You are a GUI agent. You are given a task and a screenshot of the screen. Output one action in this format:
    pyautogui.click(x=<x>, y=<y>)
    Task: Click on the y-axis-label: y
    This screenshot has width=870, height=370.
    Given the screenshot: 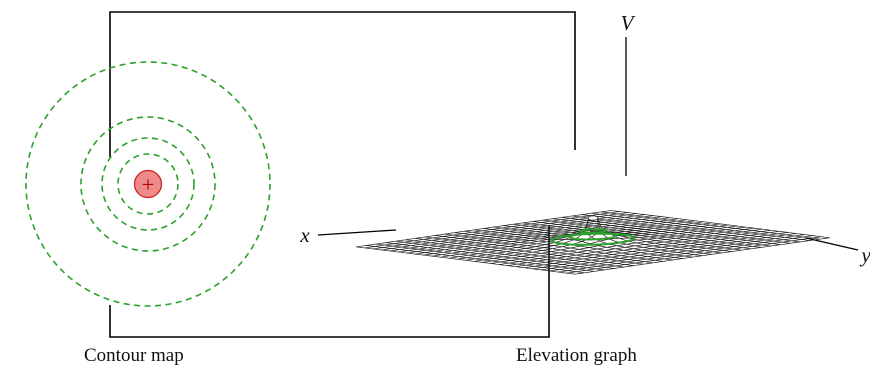 What is the action you would take?
    pyautogui.click(x=864, y=255)
    